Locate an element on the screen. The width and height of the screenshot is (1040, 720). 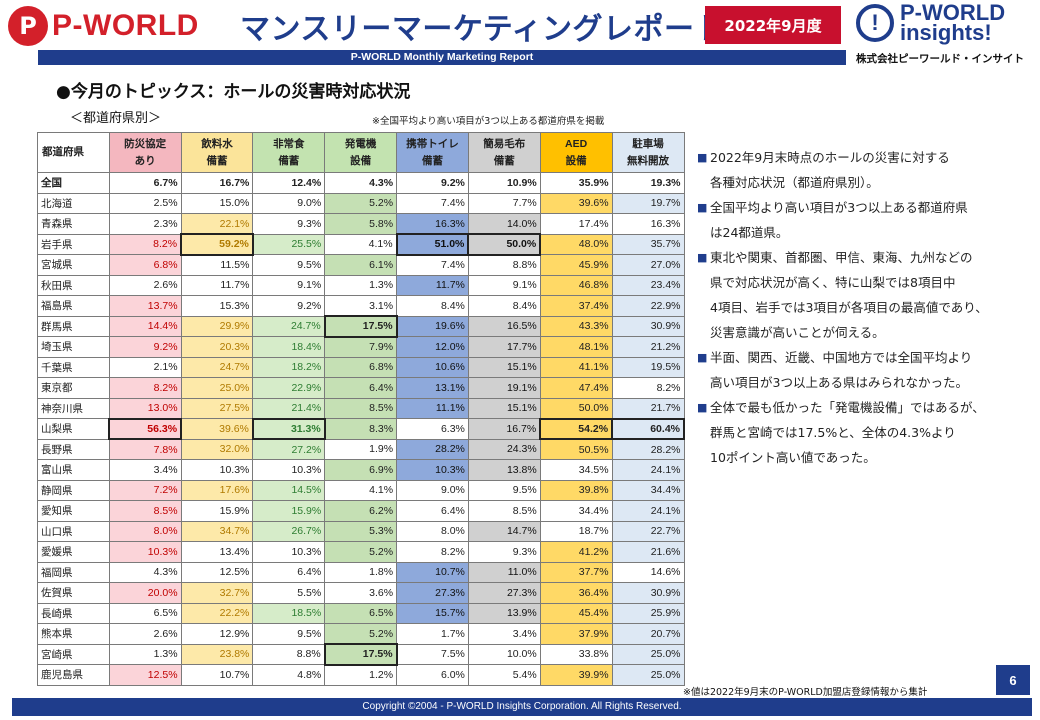
table-cell: 51.0% is located at coordinates (432, 244).